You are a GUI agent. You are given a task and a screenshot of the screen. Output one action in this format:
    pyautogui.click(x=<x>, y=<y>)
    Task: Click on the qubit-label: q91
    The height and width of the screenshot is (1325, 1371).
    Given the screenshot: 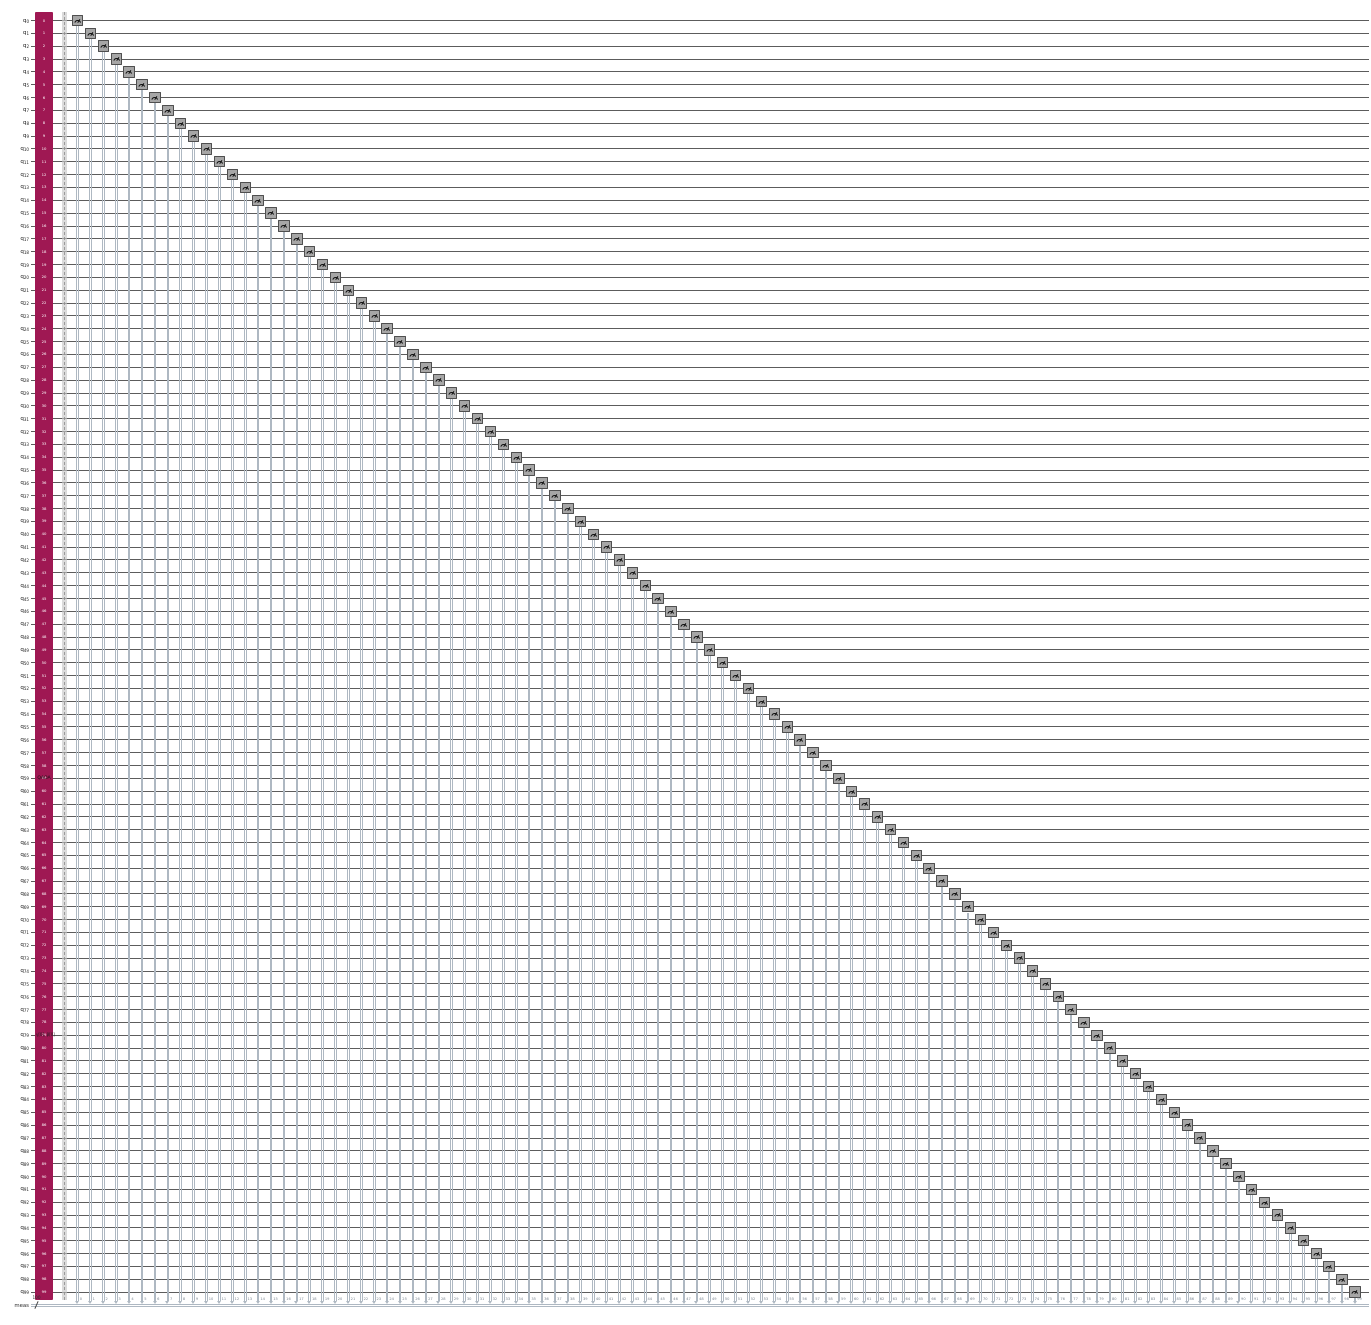 What is the action you would take?
    pyautogui.click(x=24, y=1189)
    